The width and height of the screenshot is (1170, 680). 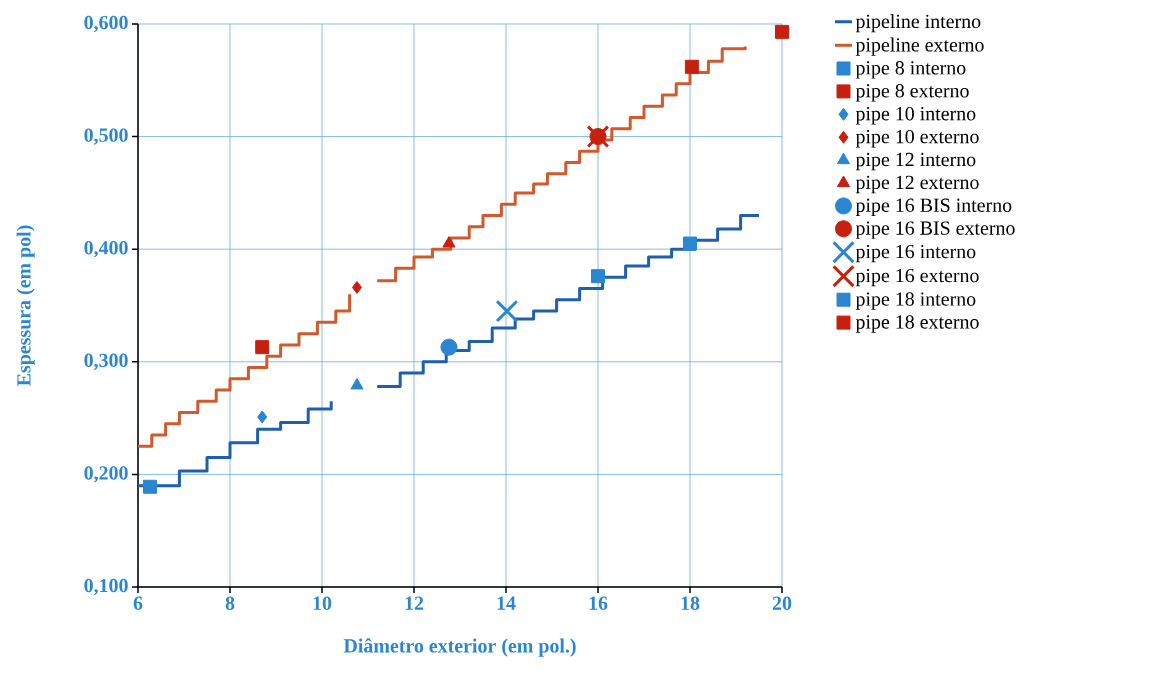 What do you see at coordinates (106, 587) in the screenshot?
I see `y-tick-label: 0,100` at bounding box center [106, 587].